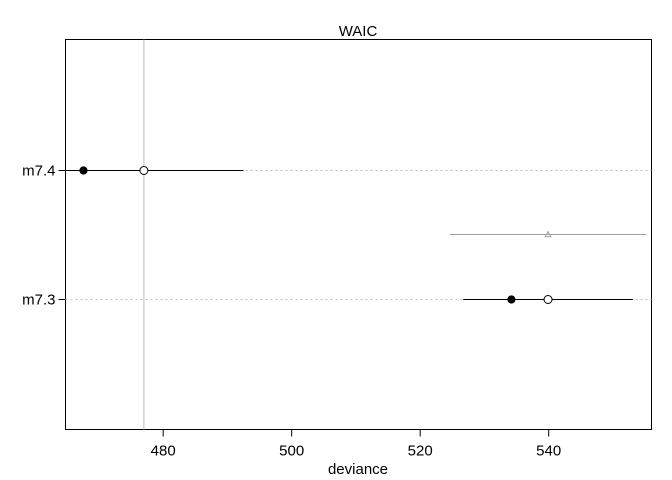  What do you see at coordinates (358, 31) in the screenshot?
I see `chart-title: WAIC` at bounding box center [358, 31].